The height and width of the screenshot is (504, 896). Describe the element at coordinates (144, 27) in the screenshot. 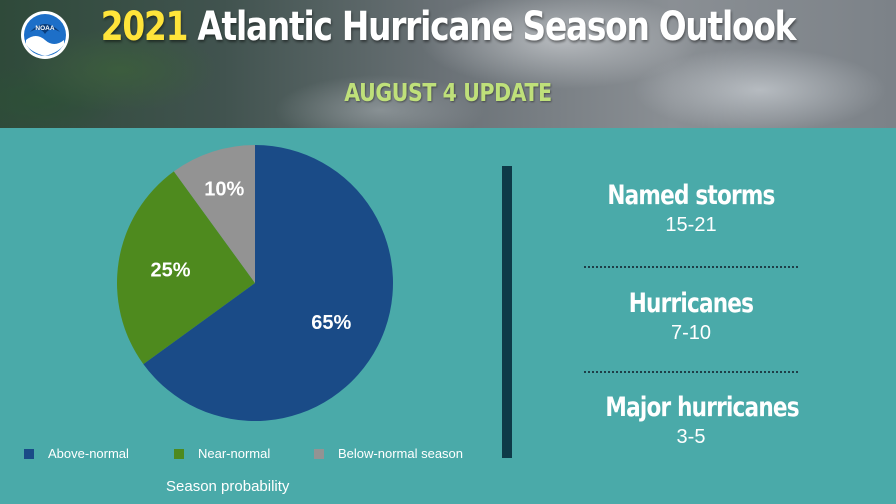

I see `title-year: 2021` at that location.